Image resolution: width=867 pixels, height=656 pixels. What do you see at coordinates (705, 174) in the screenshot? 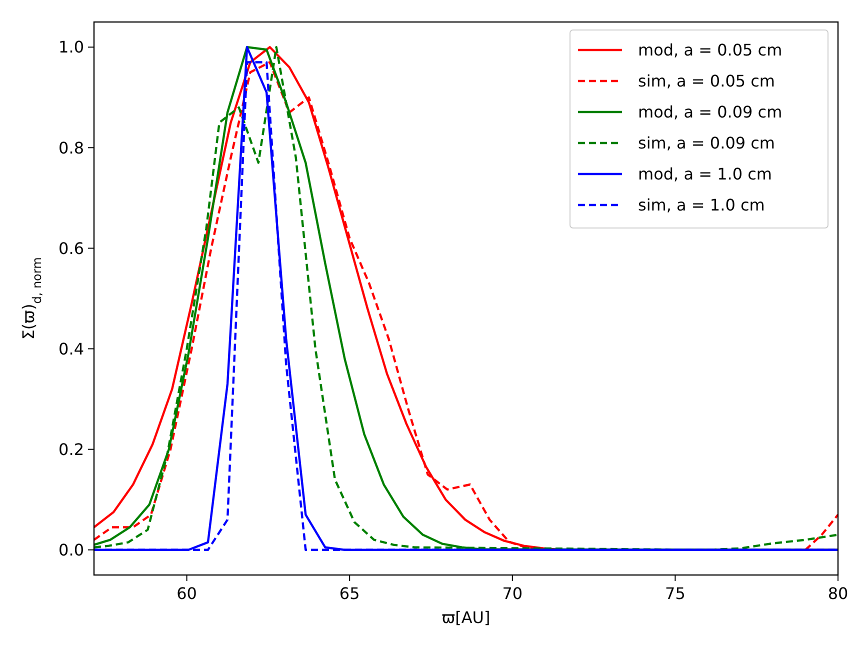
I see `legend-label: mod, a = 1.0 cm` at bounding box center [705, 174].